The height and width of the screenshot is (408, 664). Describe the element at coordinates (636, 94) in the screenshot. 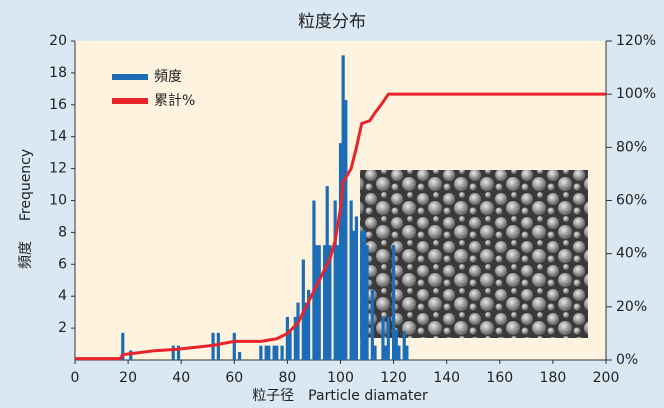

I see `y2-tick-label: 100%` at that location.